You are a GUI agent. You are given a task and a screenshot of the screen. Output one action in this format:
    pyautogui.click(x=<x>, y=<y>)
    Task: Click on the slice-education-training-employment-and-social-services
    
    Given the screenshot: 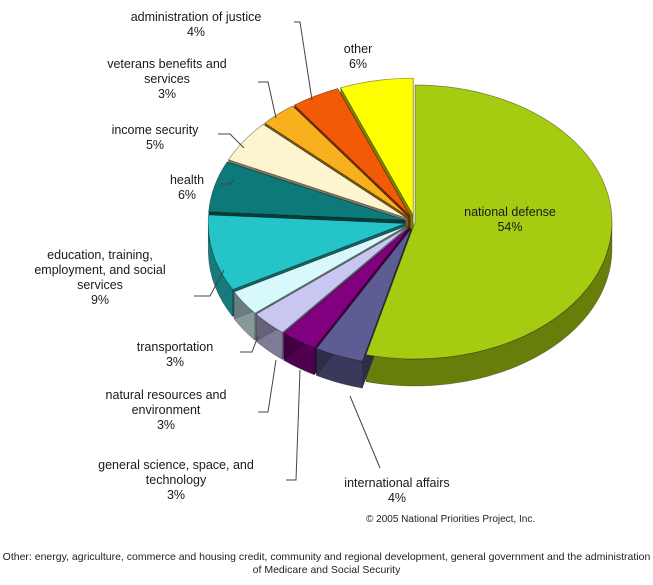 What is the action you would take?
    pyautogui.click(x=306, y=252)
    